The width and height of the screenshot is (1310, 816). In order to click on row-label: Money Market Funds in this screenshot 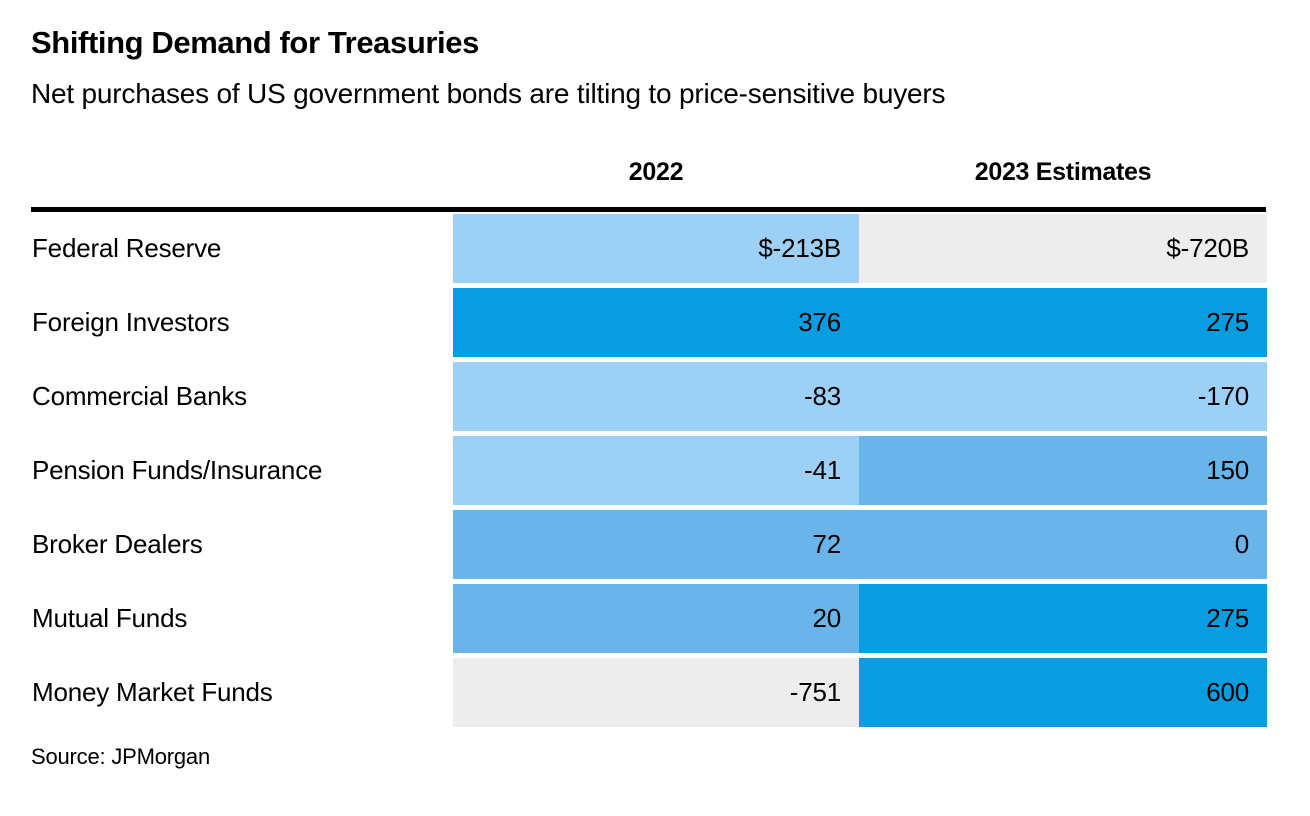, I will do `click(242, 692)`.